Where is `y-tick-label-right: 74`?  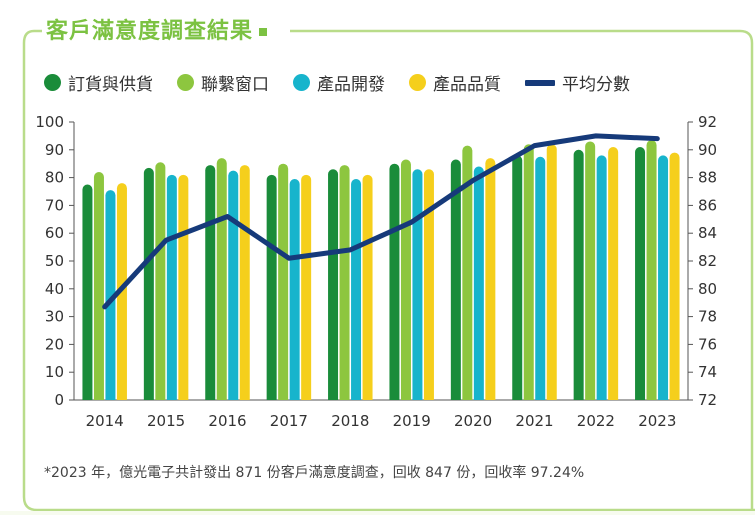 y-tick-label-right: 74 is located at coordinates (707, 372).